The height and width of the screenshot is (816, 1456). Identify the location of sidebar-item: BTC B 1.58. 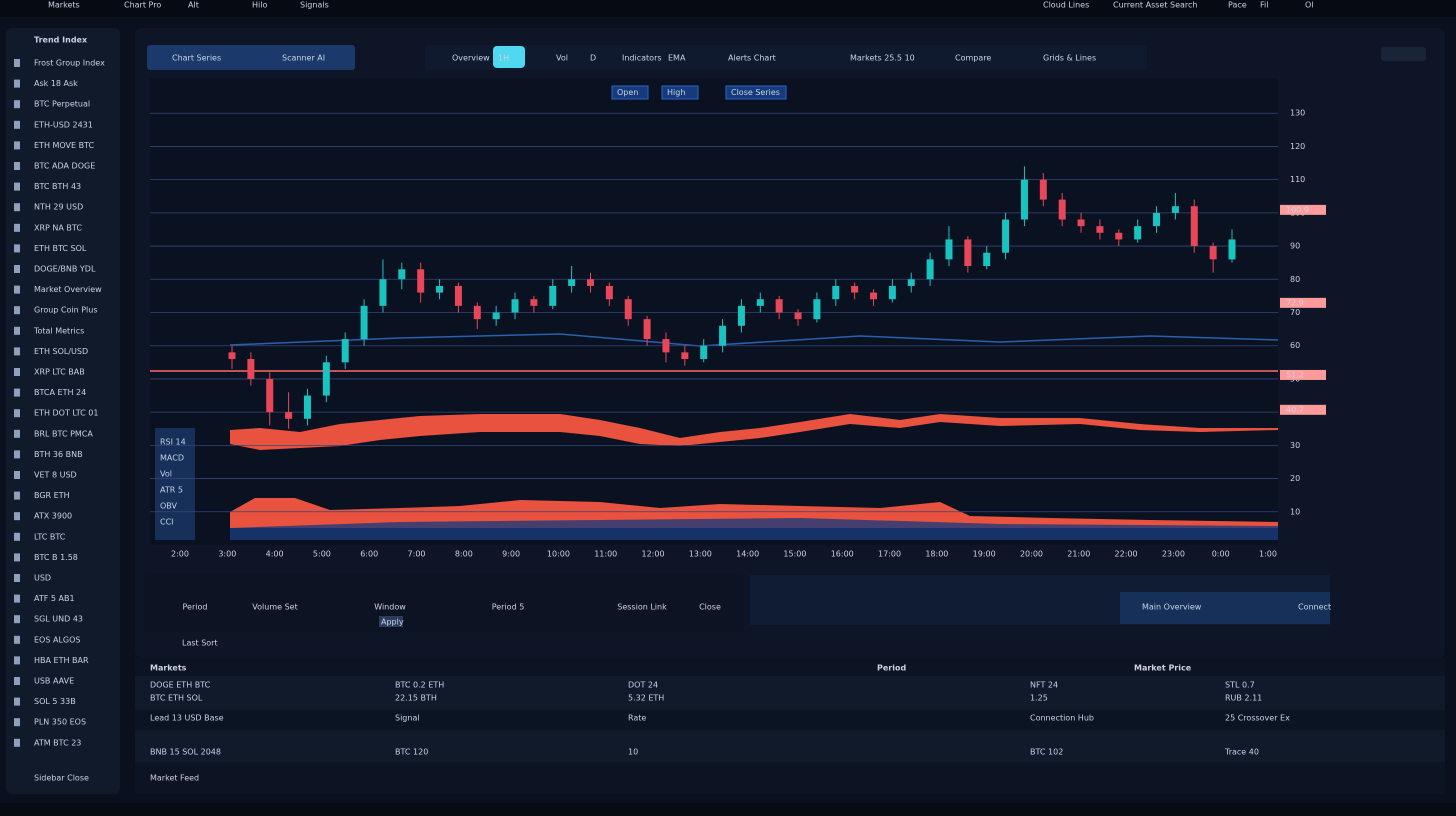
(56, 557).